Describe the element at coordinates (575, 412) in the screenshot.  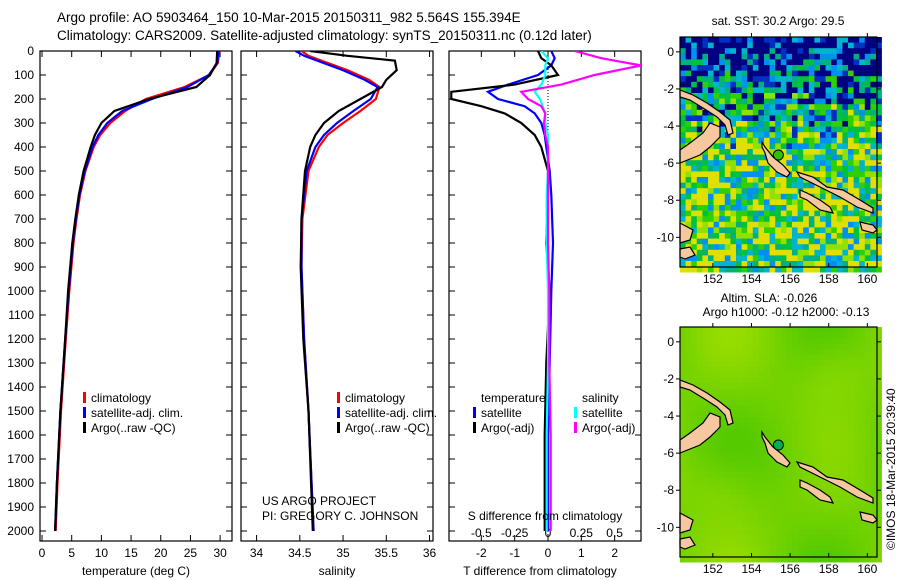
I see `legend-swatch-s-satellite` at that location.